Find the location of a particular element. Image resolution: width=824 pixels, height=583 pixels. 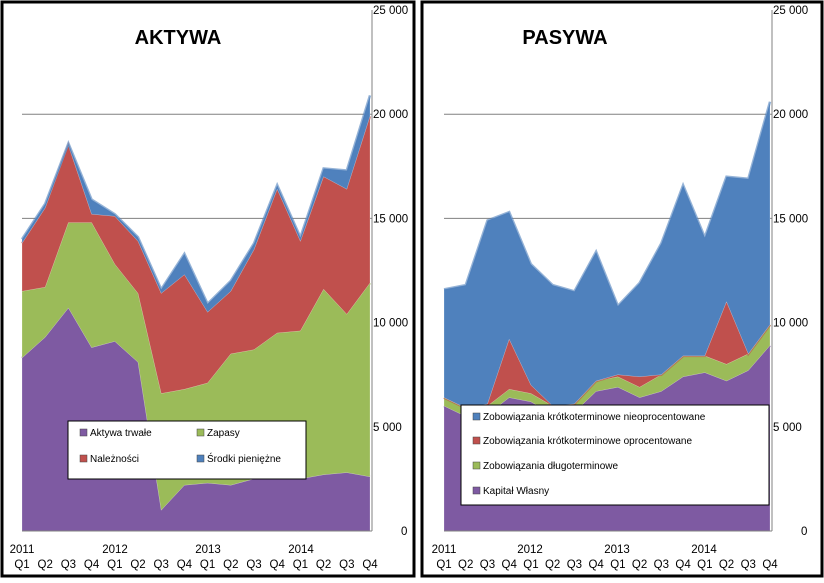

chart-title: AKTYWA is located at coordinates (178, 38).